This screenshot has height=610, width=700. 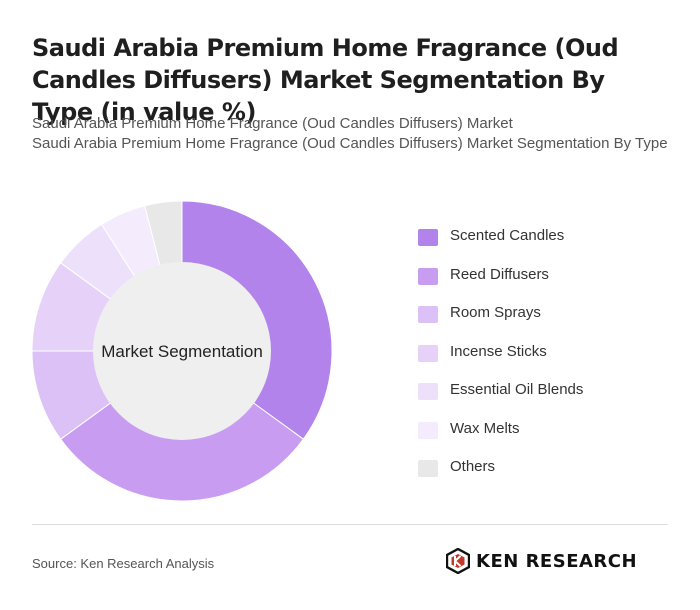 What do you see at coordinates (428, 237) in the screenshot?
I see `legend-swatch-scented-candles` at bounding box center [428, 237].